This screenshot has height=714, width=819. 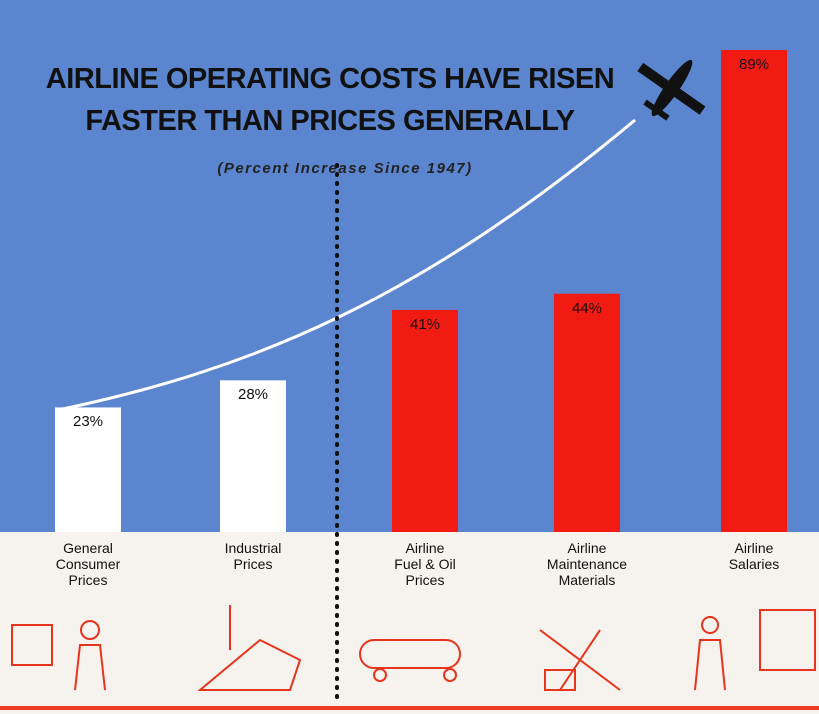 I want to click on plane-icon, so click(x=671, y=90).